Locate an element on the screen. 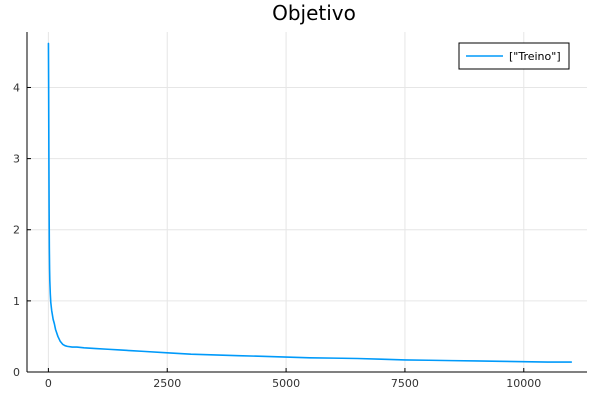  y-tick-label: 3 is located at coordinates (16, 159).